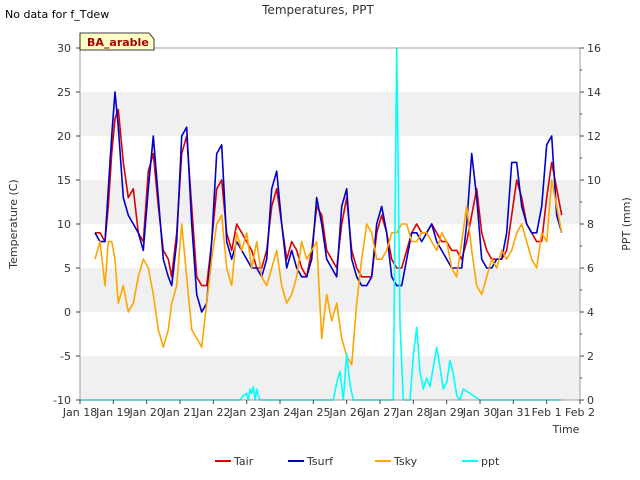  I want to click on x-tick-label: Feb 2, so click(580, 412).